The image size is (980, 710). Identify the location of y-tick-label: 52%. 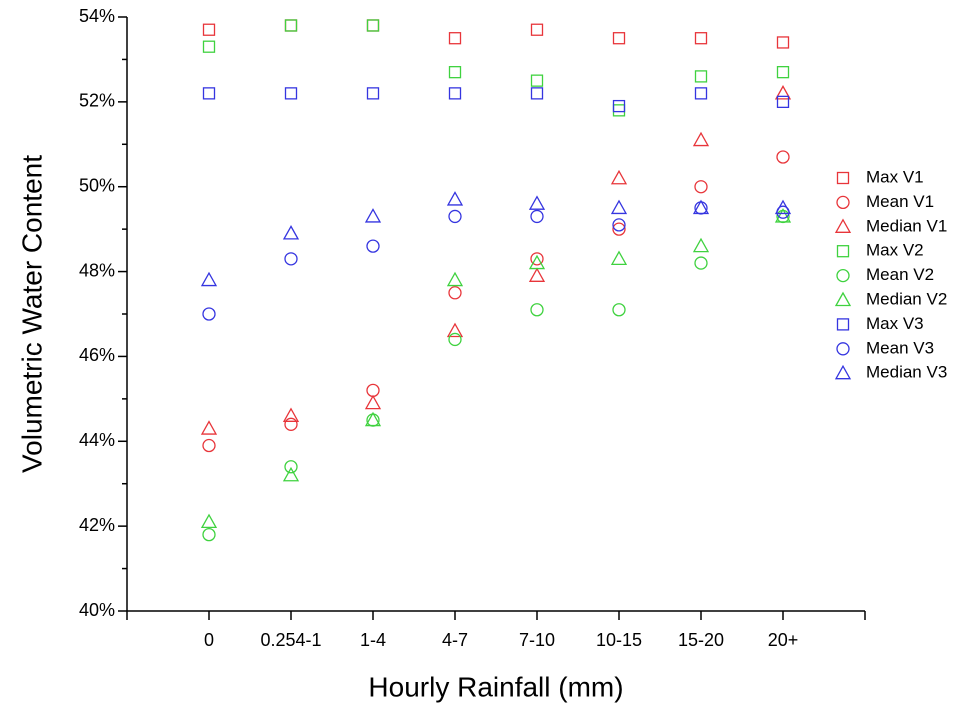
(97, 101).